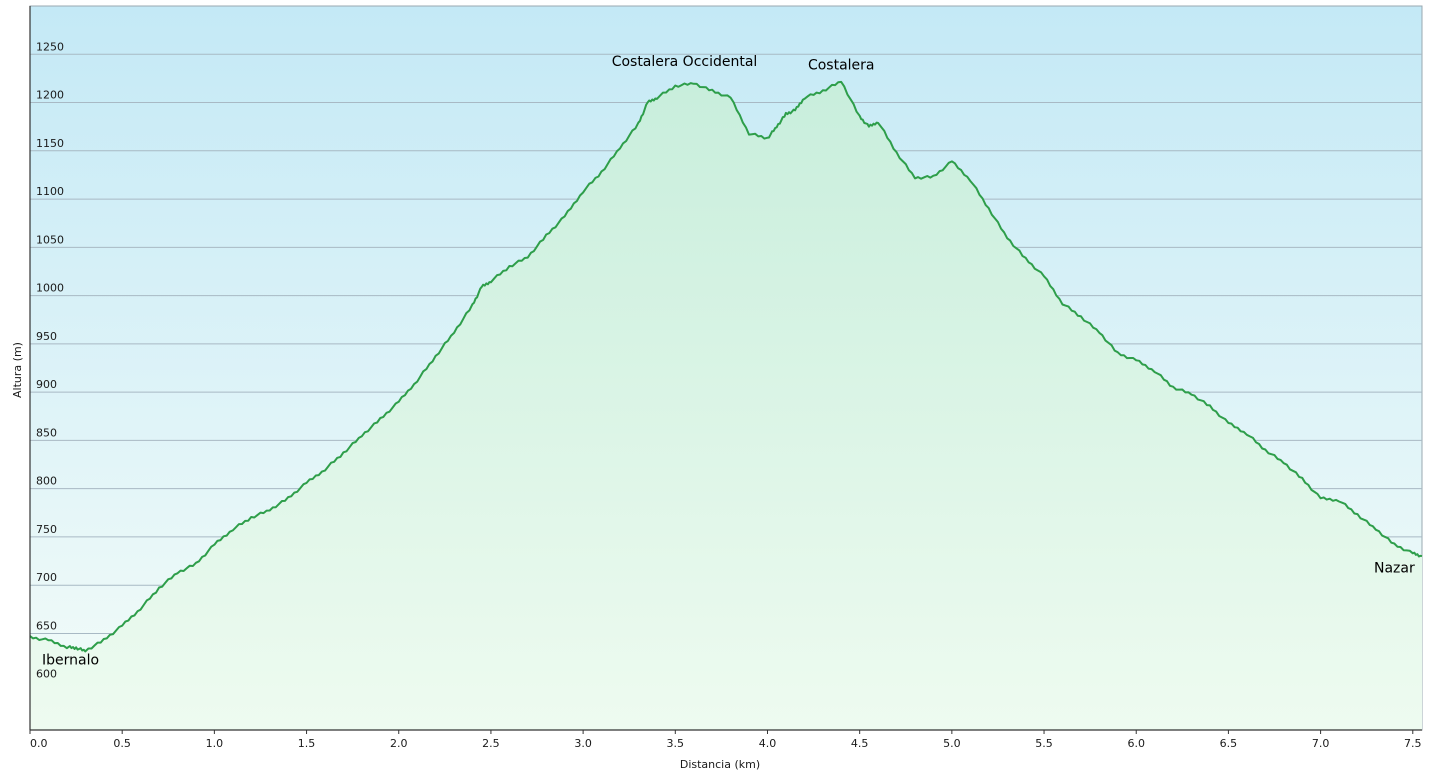 This screenshot has width=1430, height=784. I want to click on x-tick-label: 4.0, so click(768, 743).